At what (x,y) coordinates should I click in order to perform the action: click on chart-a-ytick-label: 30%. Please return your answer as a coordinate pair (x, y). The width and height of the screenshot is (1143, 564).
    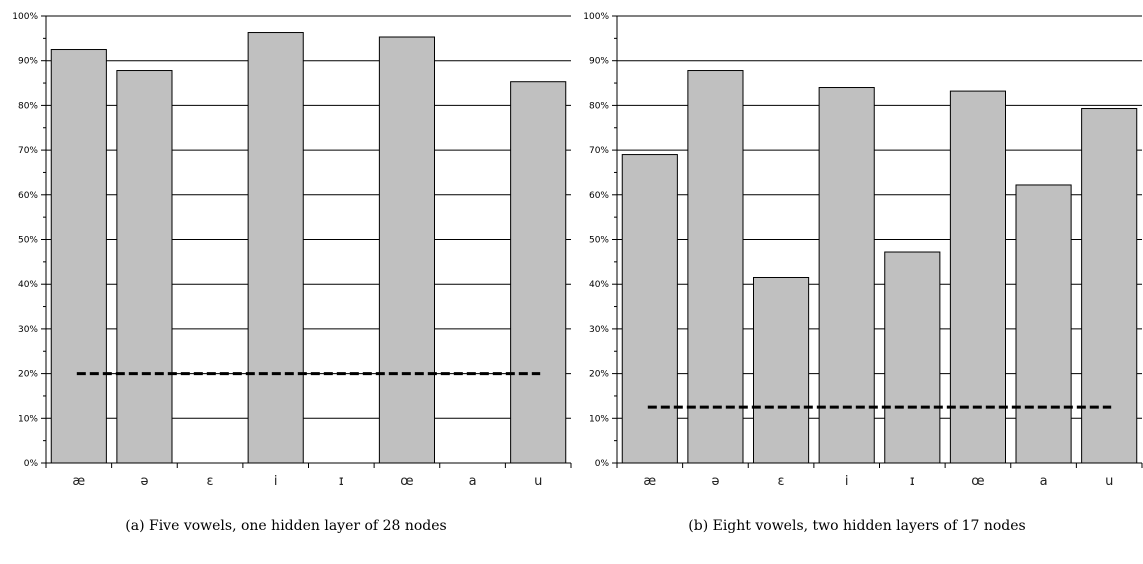
    Looking at the image, I should click on (28, 330).